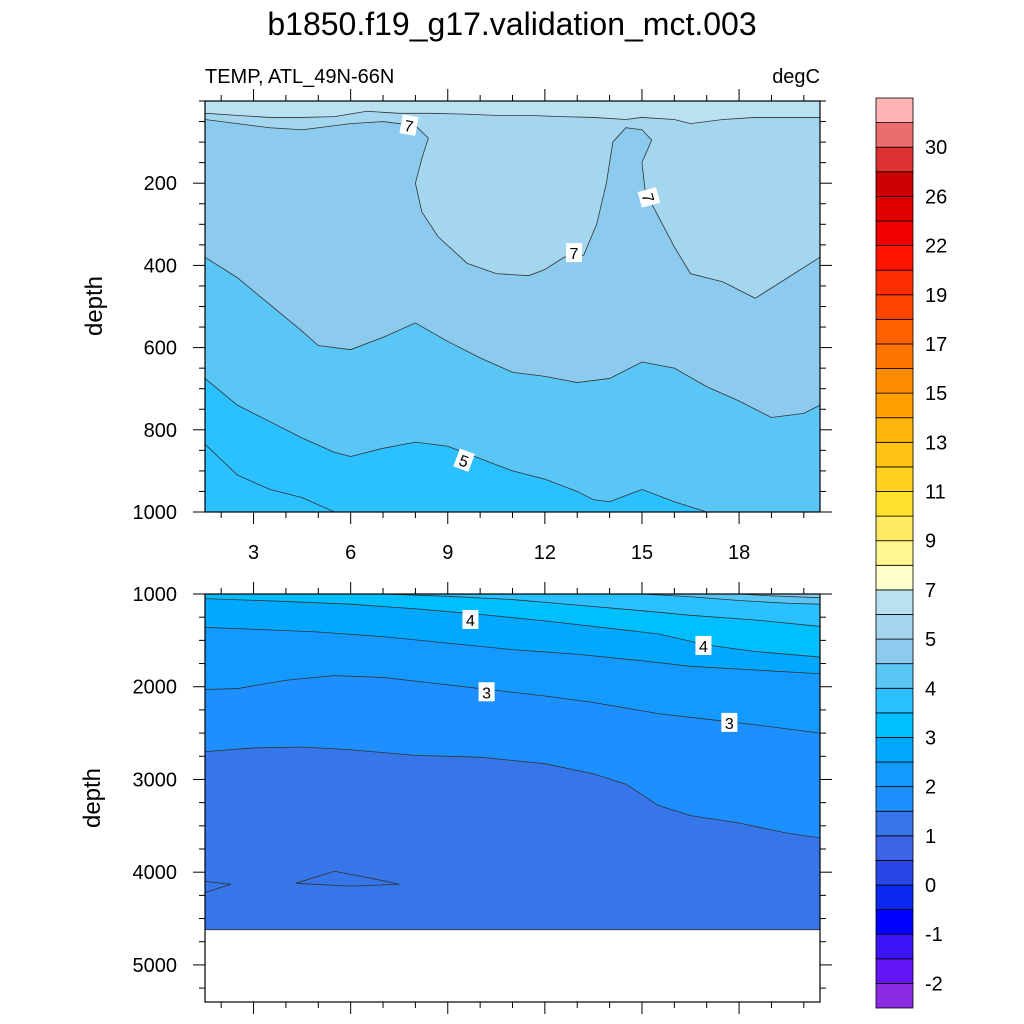  Describe the element at coordinates (936, 443) in the screenshot. I see `colorbar-label: 13` at that location.